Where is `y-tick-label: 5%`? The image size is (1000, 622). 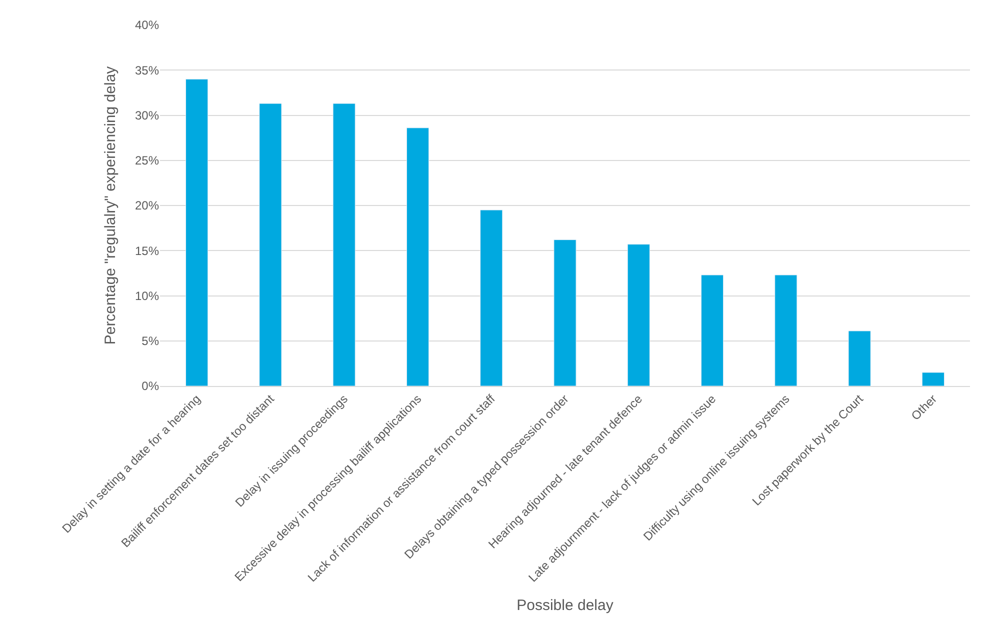
y-tick-label: 5% is located at coordinates (151, 341).